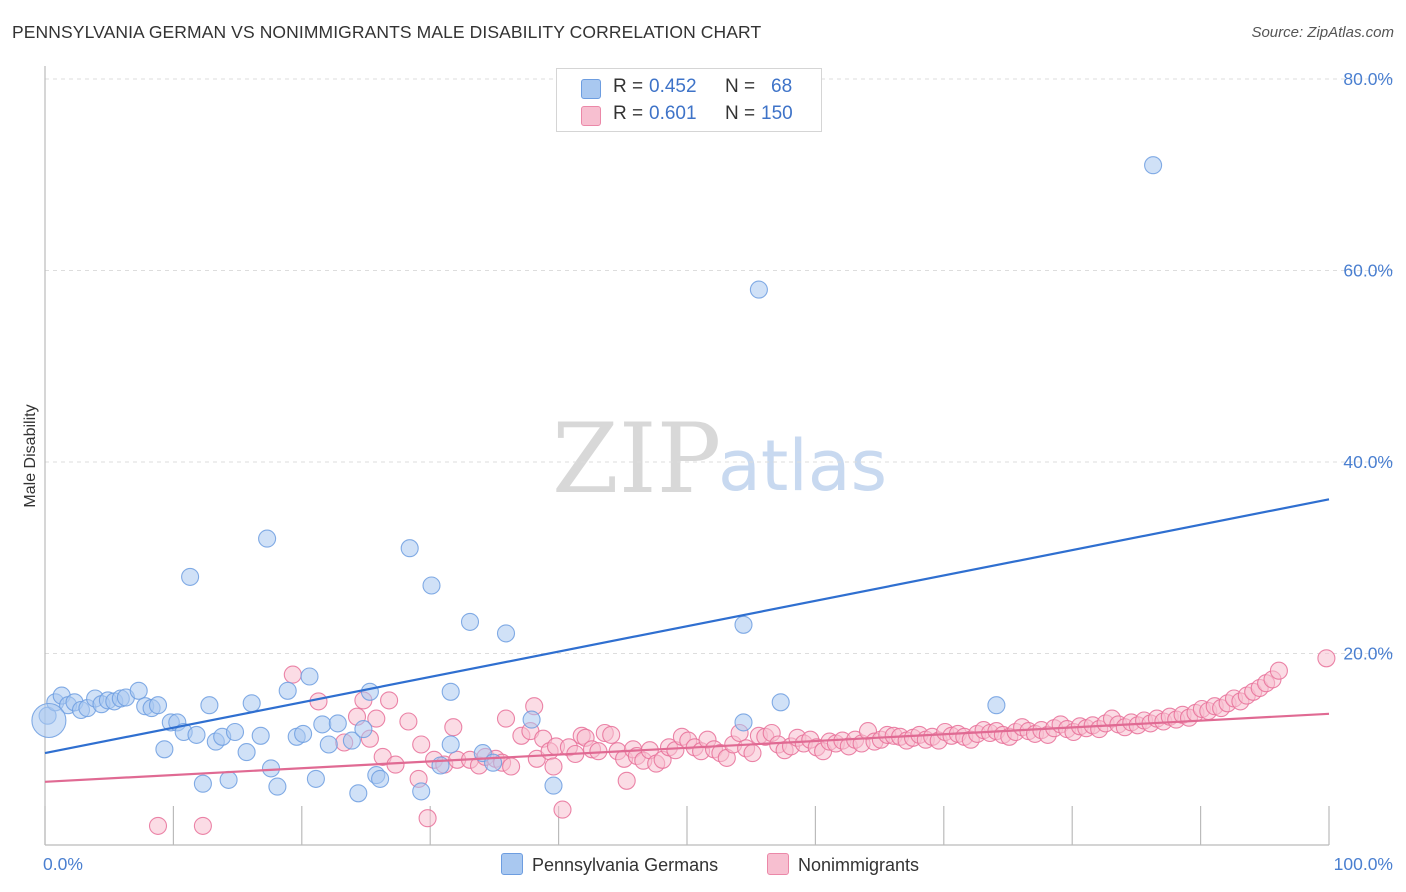 This screenshot has width=1406, height=892. I want to click on stats-row-pennsylvania: R = 0.452 N = 68, so click(689, 88).